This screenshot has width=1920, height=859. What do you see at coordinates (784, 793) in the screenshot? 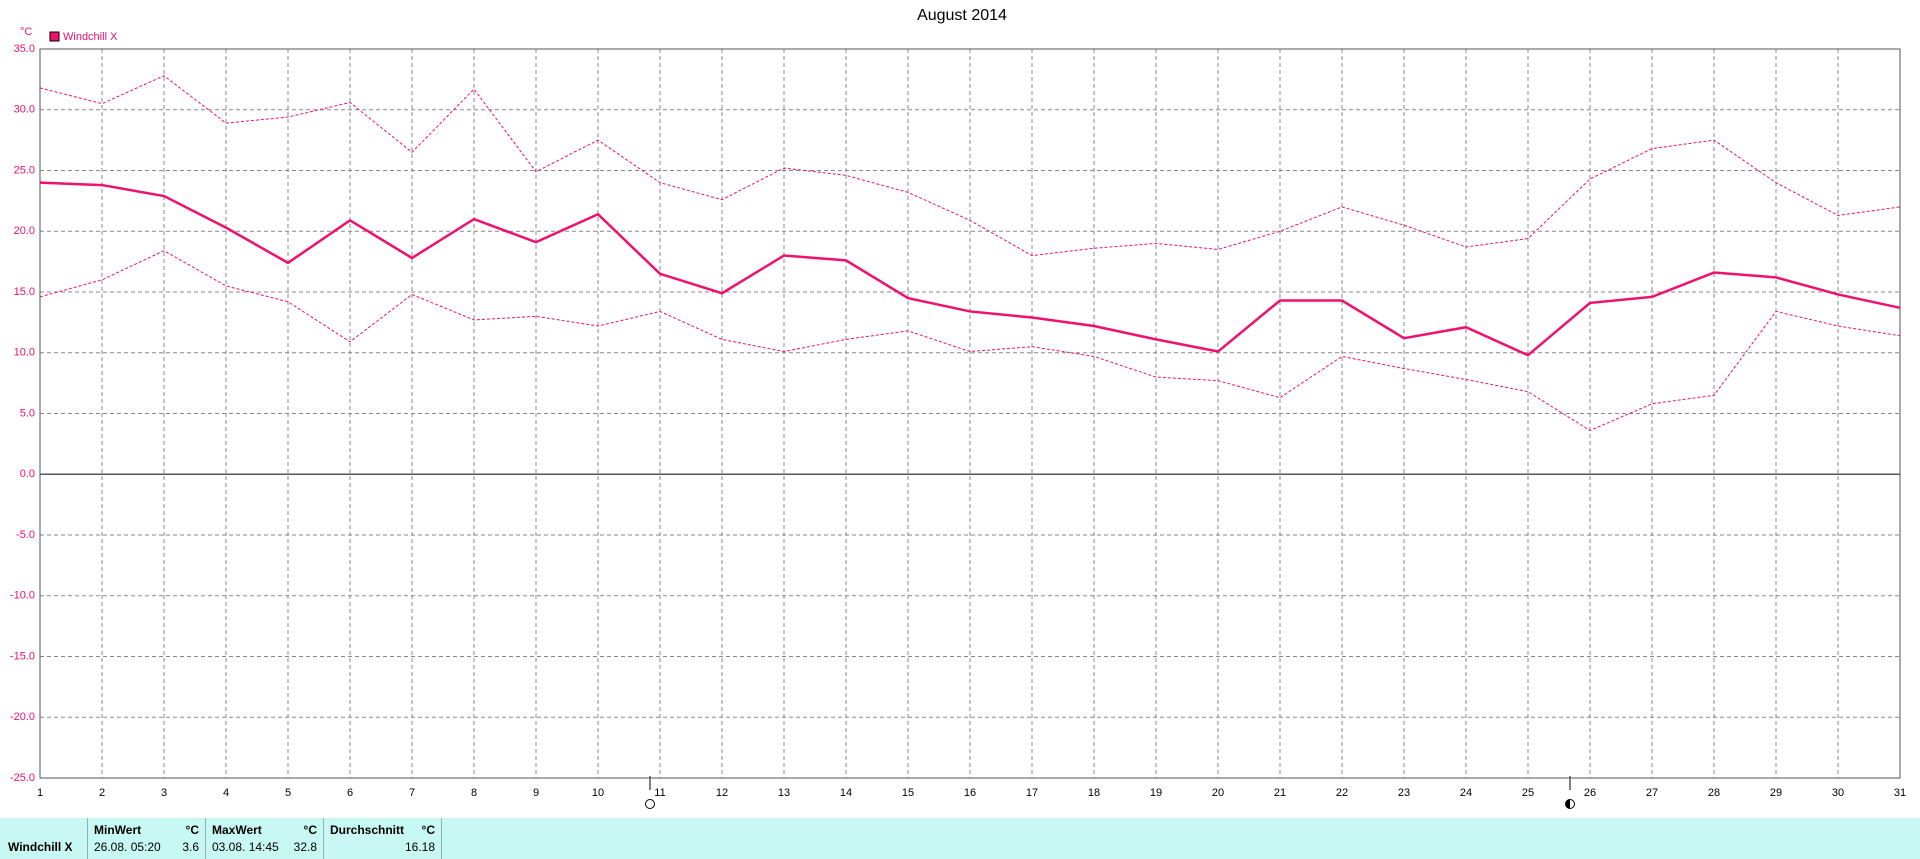
I see `x-tick-label: 13` at bounding box center [784, 793].